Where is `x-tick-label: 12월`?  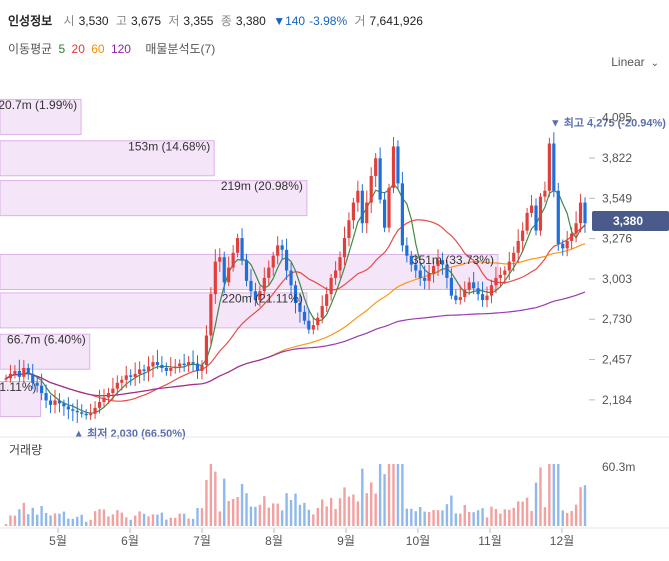
x-tick-label: 12월 is located at coordinates (562, 541).